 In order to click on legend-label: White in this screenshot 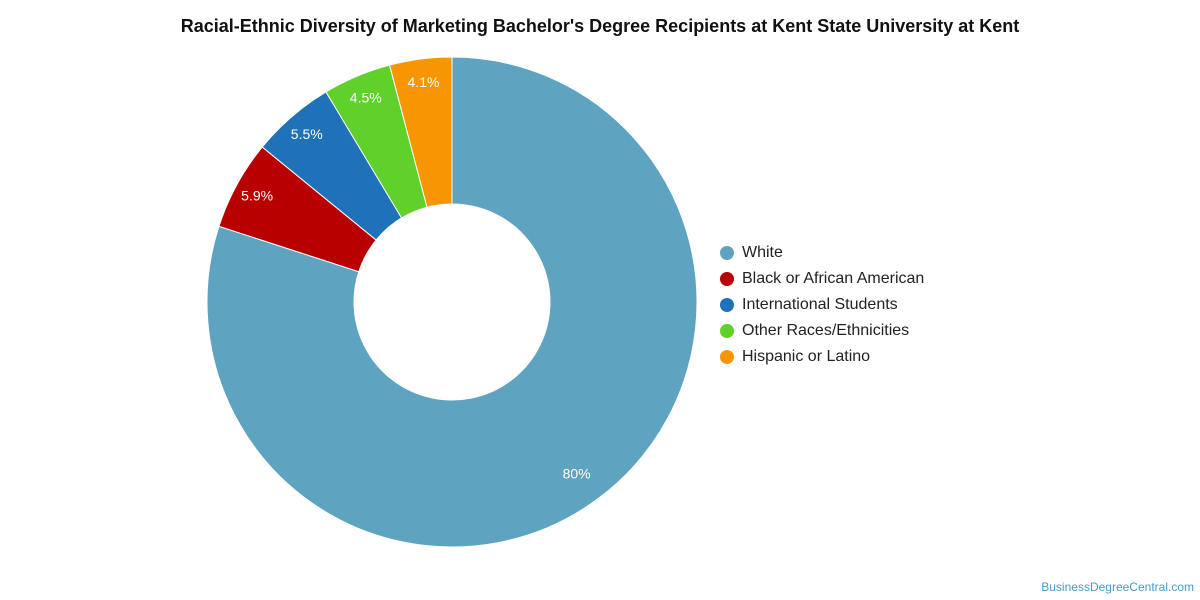, I will do `click(762, 252)`.